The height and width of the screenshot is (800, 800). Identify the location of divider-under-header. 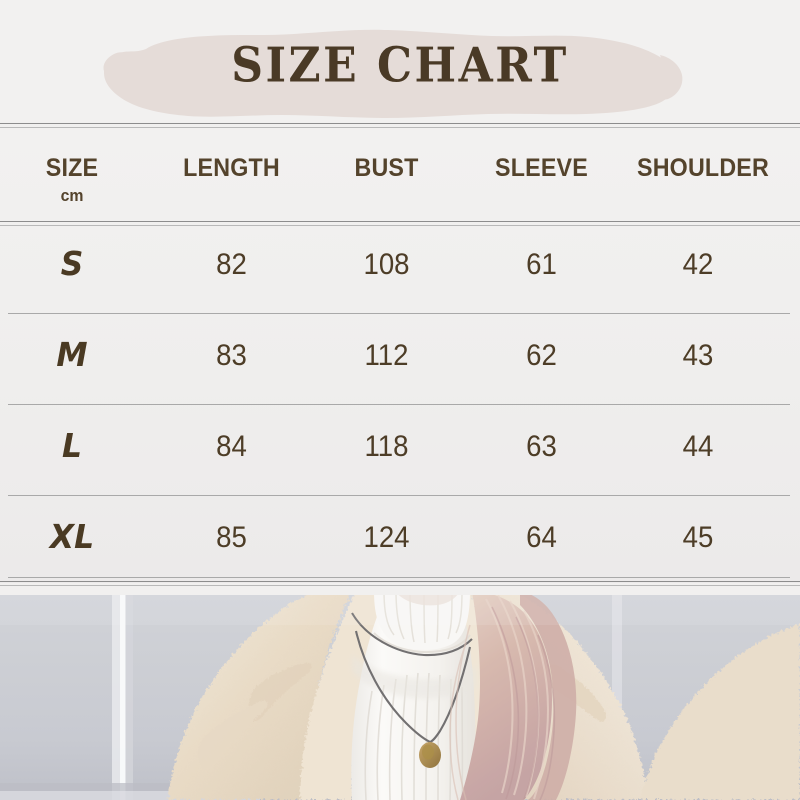
(400, 223).